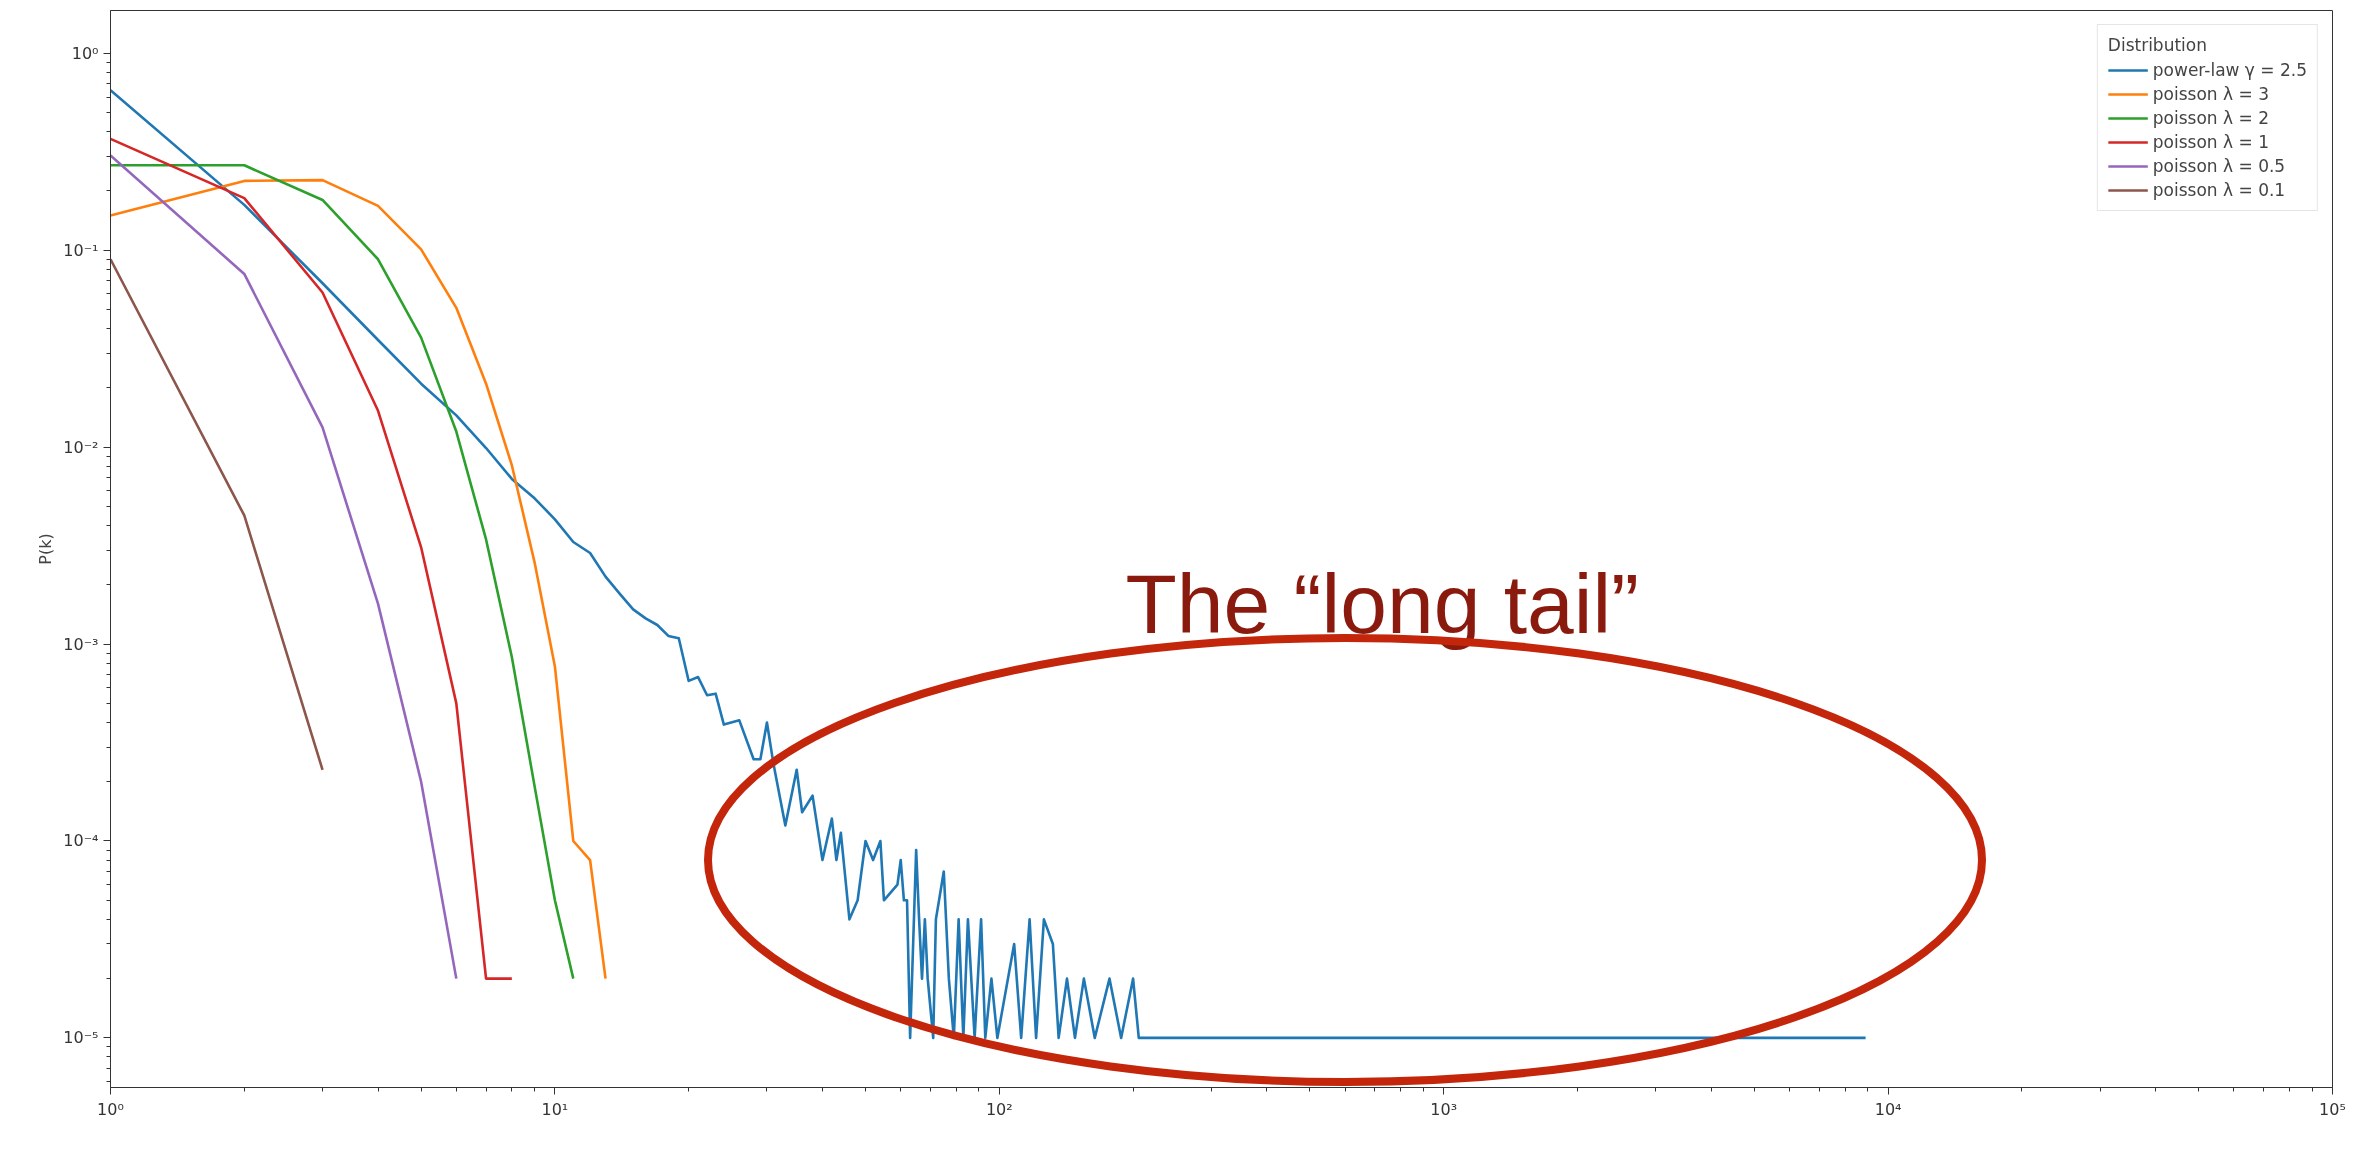  Describe the element at coordinates (2210, 94) in the screenshot. I see `legend-label: poisson λ = 3` at that location.